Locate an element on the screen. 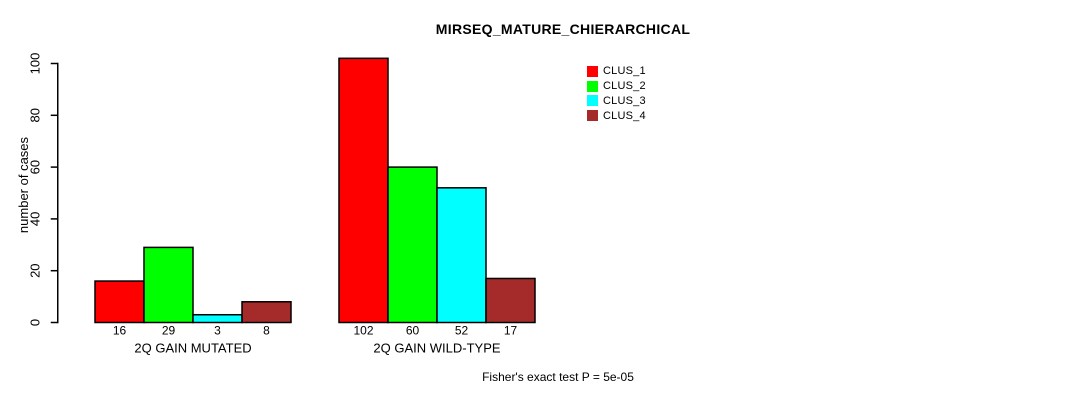 The image size is (1090, 400). legend-label: CLUS_1 is located at coordinates (624, 71).